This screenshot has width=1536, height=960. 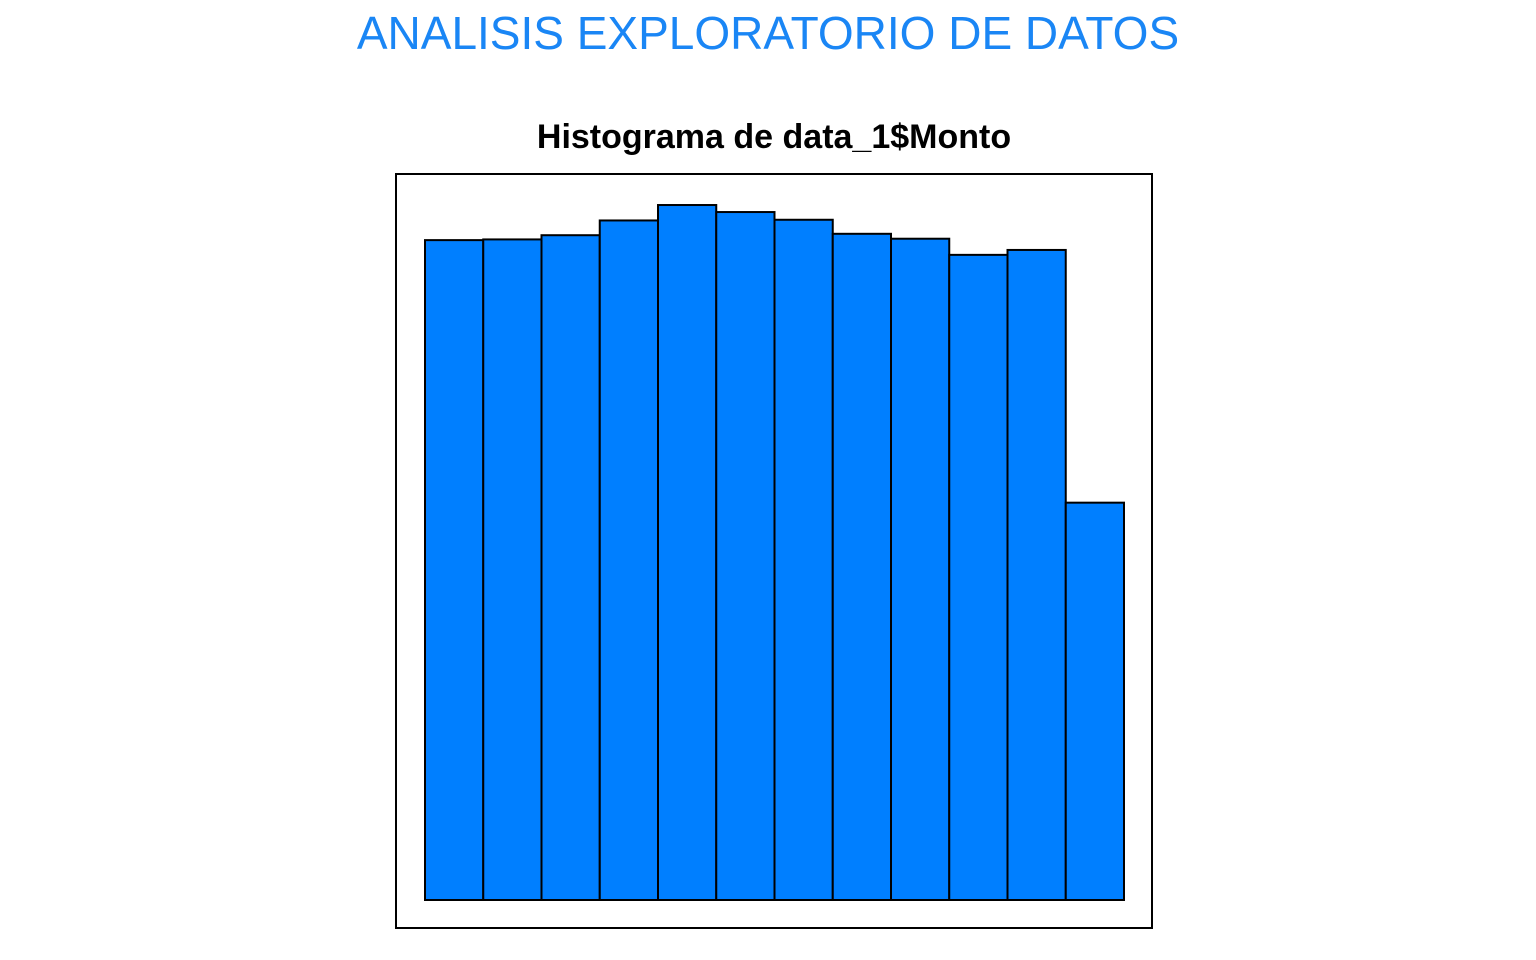 What do you see at coordinates (774, 137) in the screenshot?
I see `chart-title: Histograma de data_1$Monto` at bounding box center [774, 137].